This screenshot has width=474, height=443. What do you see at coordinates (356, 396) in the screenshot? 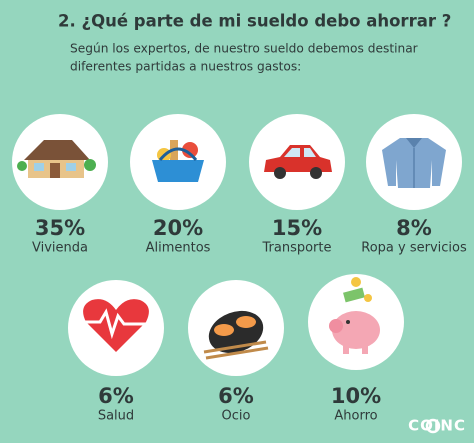
I see `percent: 10%` at bounding box center [356, 396].